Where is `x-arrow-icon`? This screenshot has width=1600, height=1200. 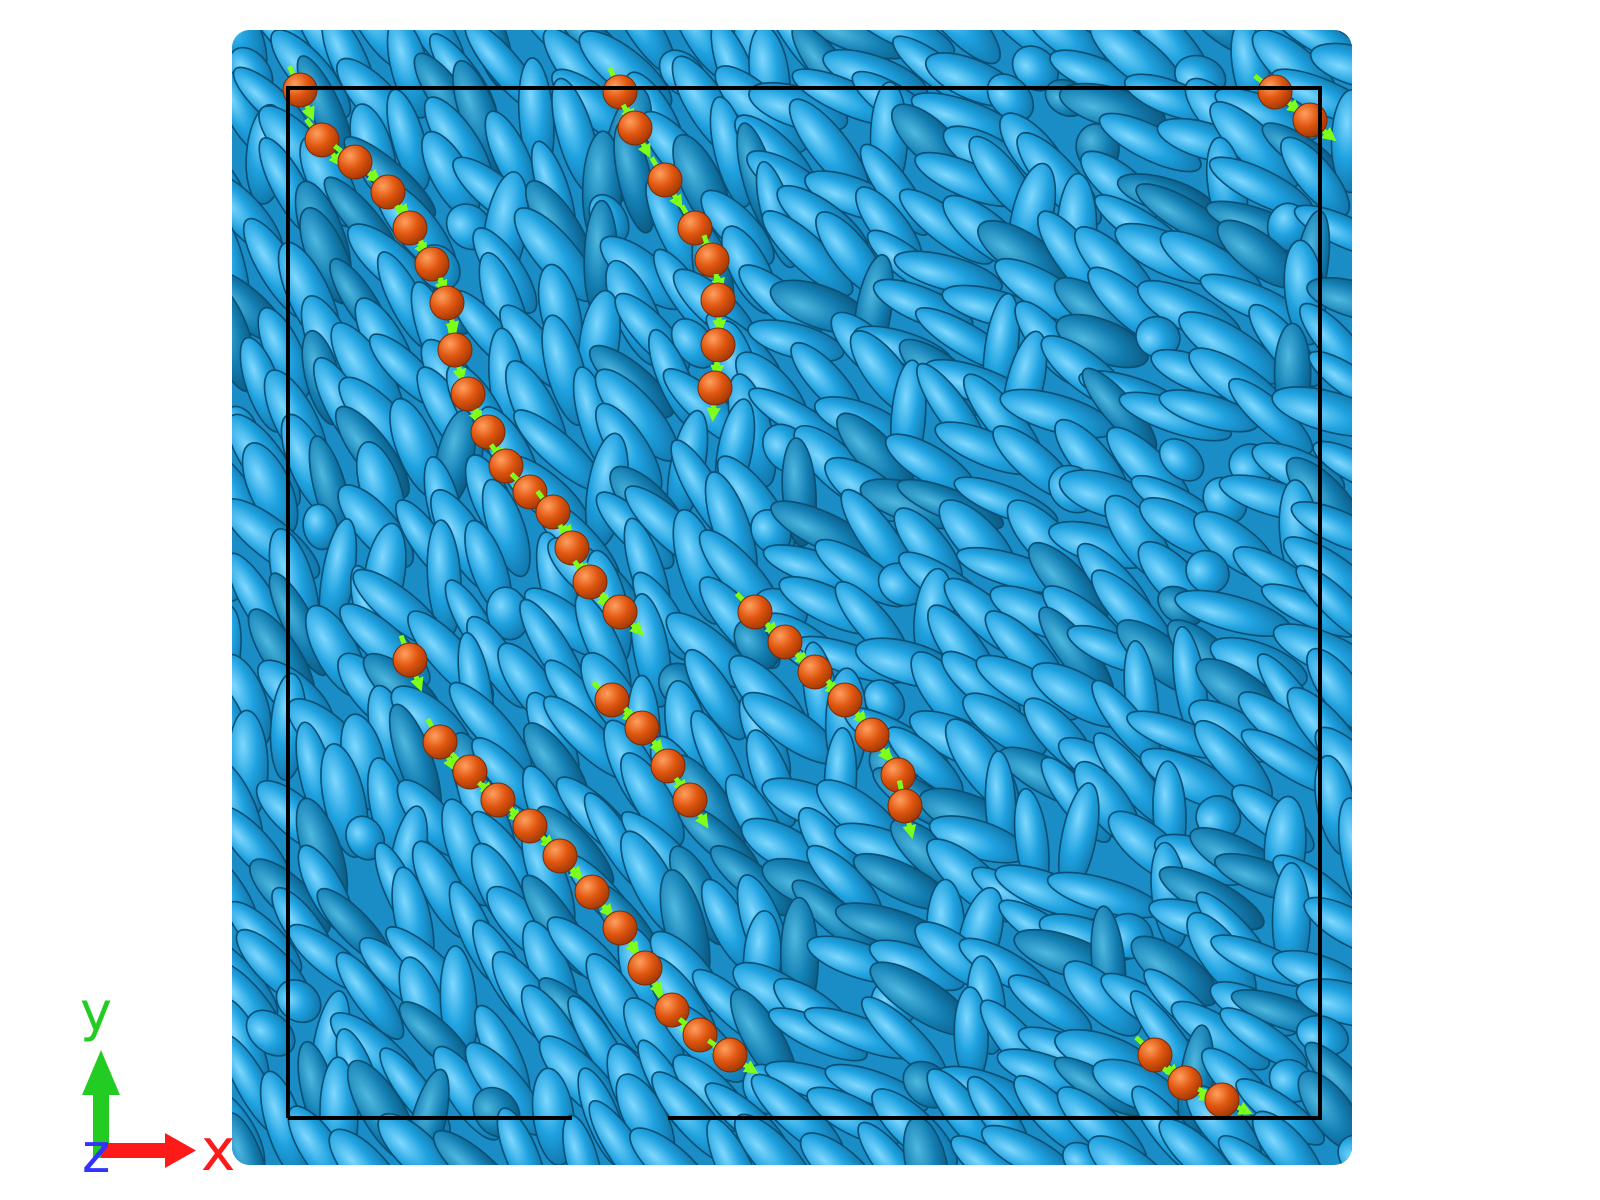 x-arrow-icon is located at coordinates (148, 1150).